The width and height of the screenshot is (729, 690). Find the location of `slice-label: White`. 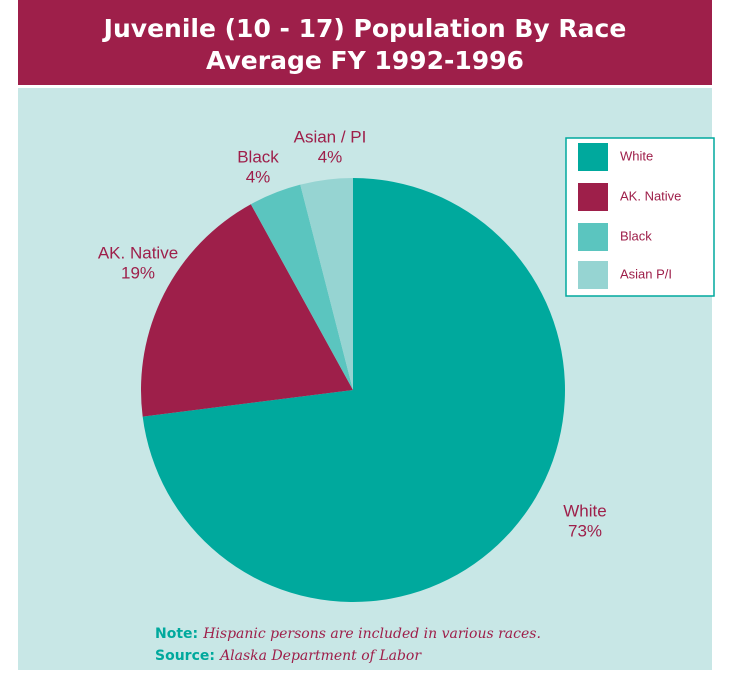

slice-label: White is located at coordinates (584, 510).